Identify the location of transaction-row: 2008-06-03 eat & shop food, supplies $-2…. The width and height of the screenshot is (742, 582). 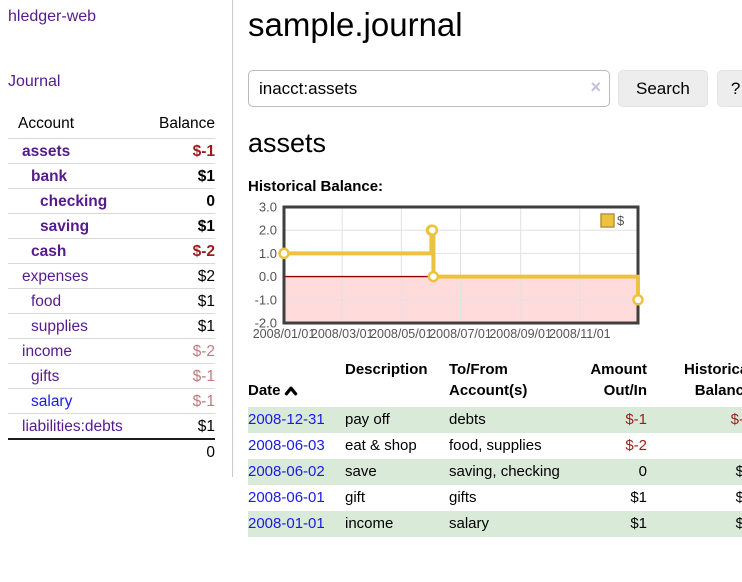
(495, 446).